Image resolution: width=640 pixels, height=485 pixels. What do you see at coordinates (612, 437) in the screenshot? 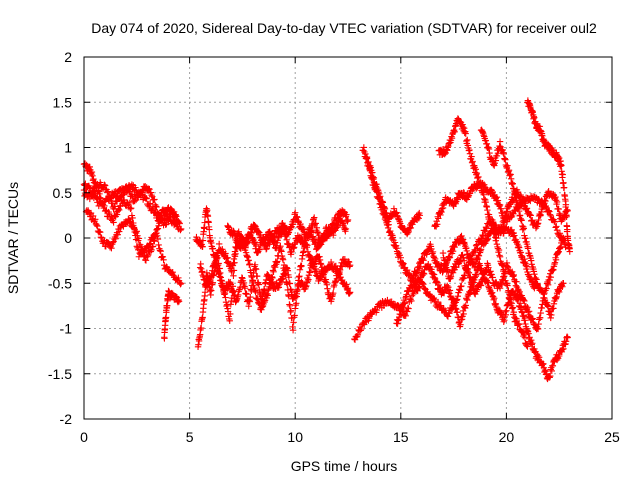
I see `x-tick-label: 25` at bounding box center [612, 437].